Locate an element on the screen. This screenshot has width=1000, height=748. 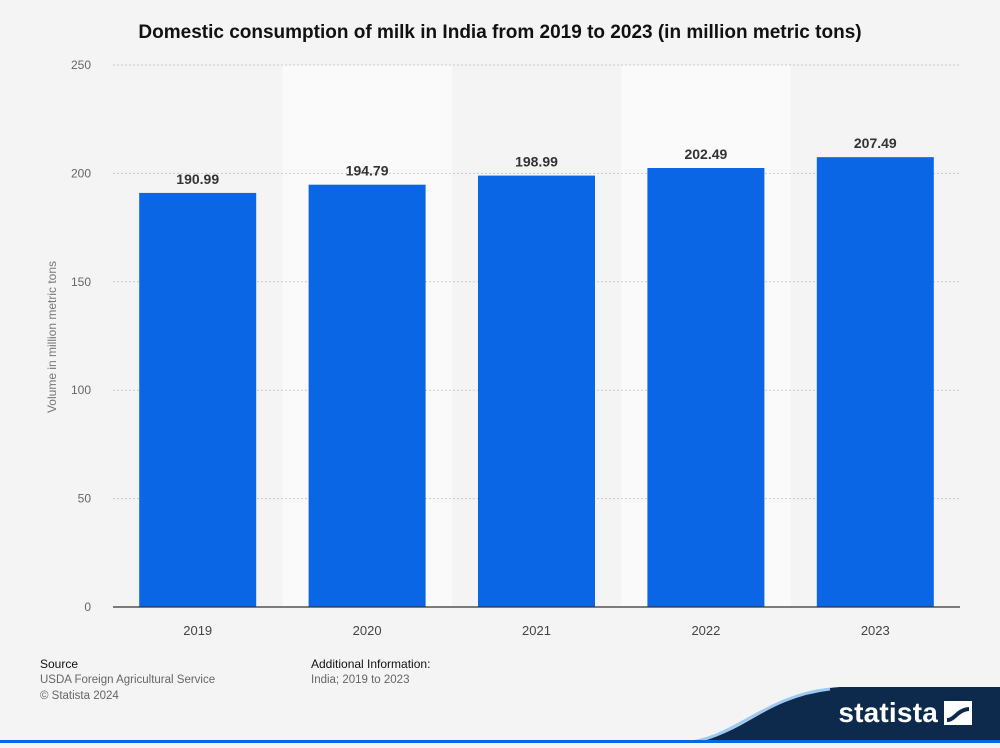
y-tick-label: 100 is located at coordinates (81, 390).